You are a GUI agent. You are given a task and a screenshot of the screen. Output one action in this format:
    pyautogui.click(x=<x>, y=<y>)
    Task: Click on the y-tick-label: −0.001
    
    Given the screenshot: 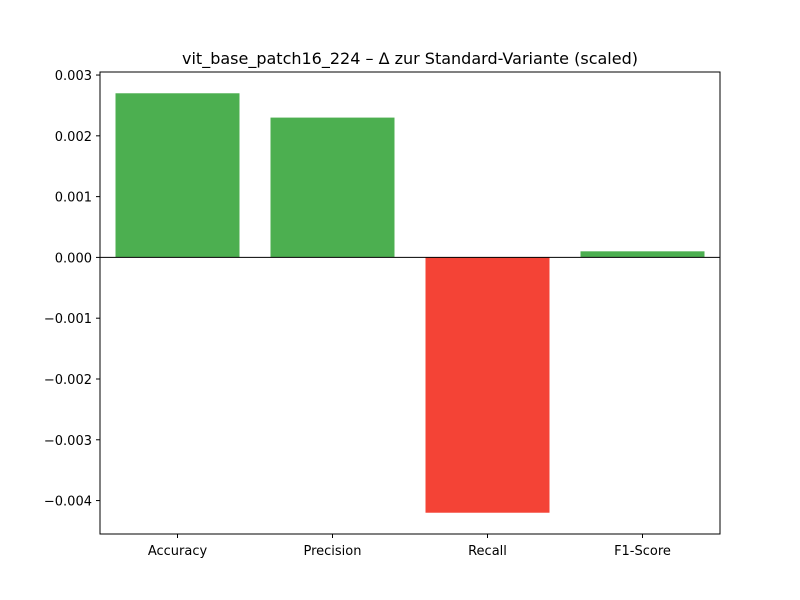 What is the action you would take?
    pyautogui.click(x=68, y=319)
    